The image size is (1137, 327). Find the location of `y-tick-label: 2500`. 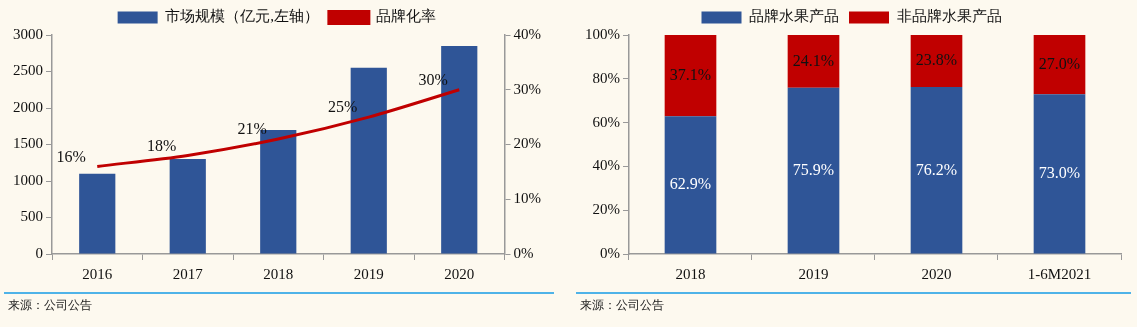

y-tick-label: 2500 is located at coordinates (28, 70).